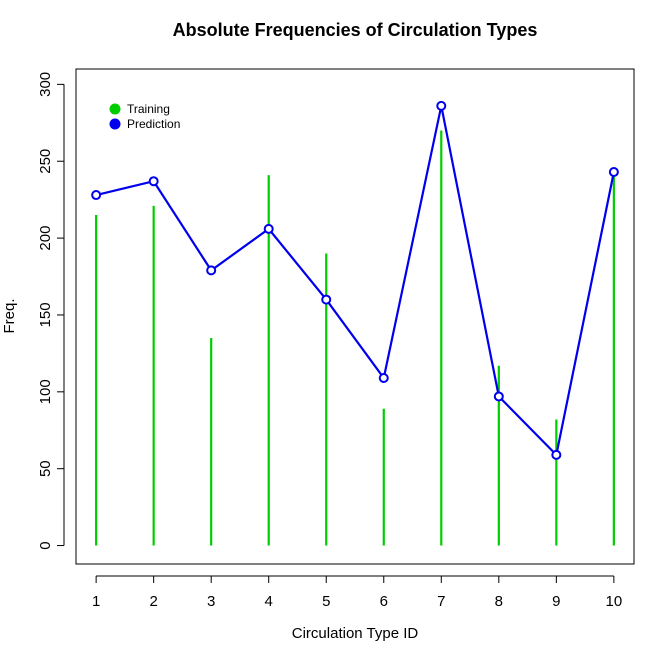  What do you see at coordinates (96, 601) in the screenshot?
I see `x-tick-label: 1` at bounding box center [96, 601].